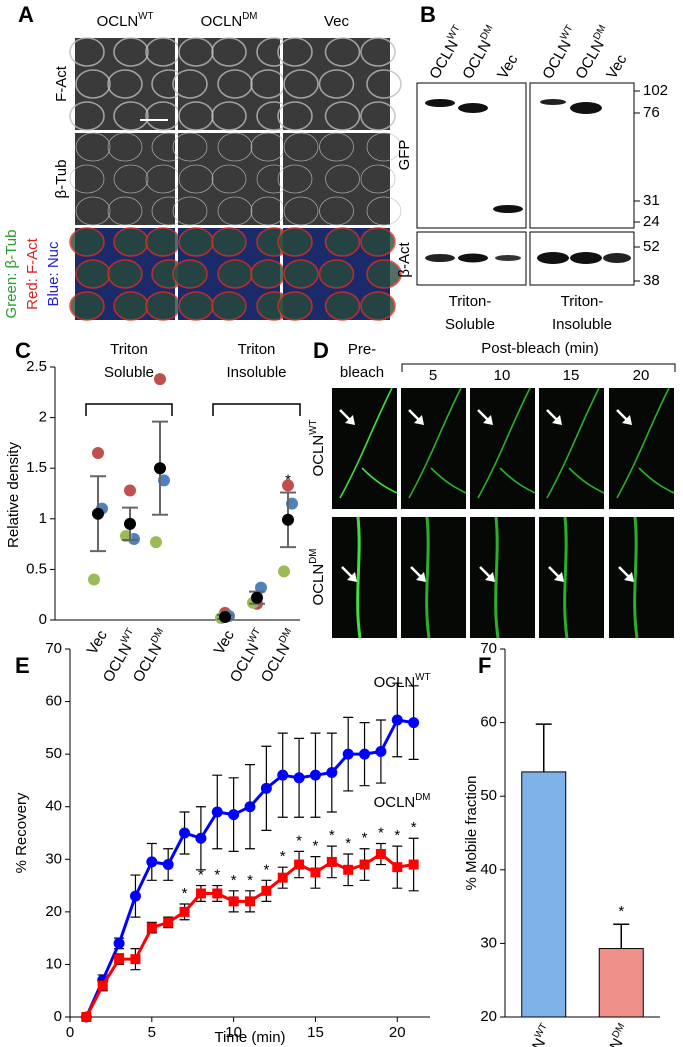  Describe the element at coordinates (53, 701) in the screenshot. I see `y-tick-label: 60` at that location.